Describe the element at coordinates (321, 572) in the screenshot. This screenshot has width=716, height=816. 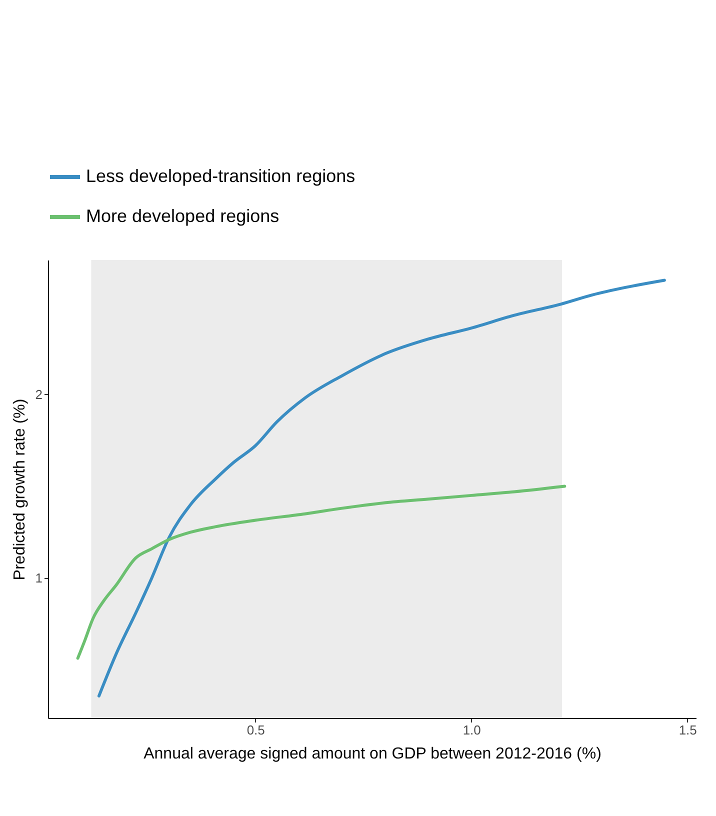
I see `line-series` at that location.